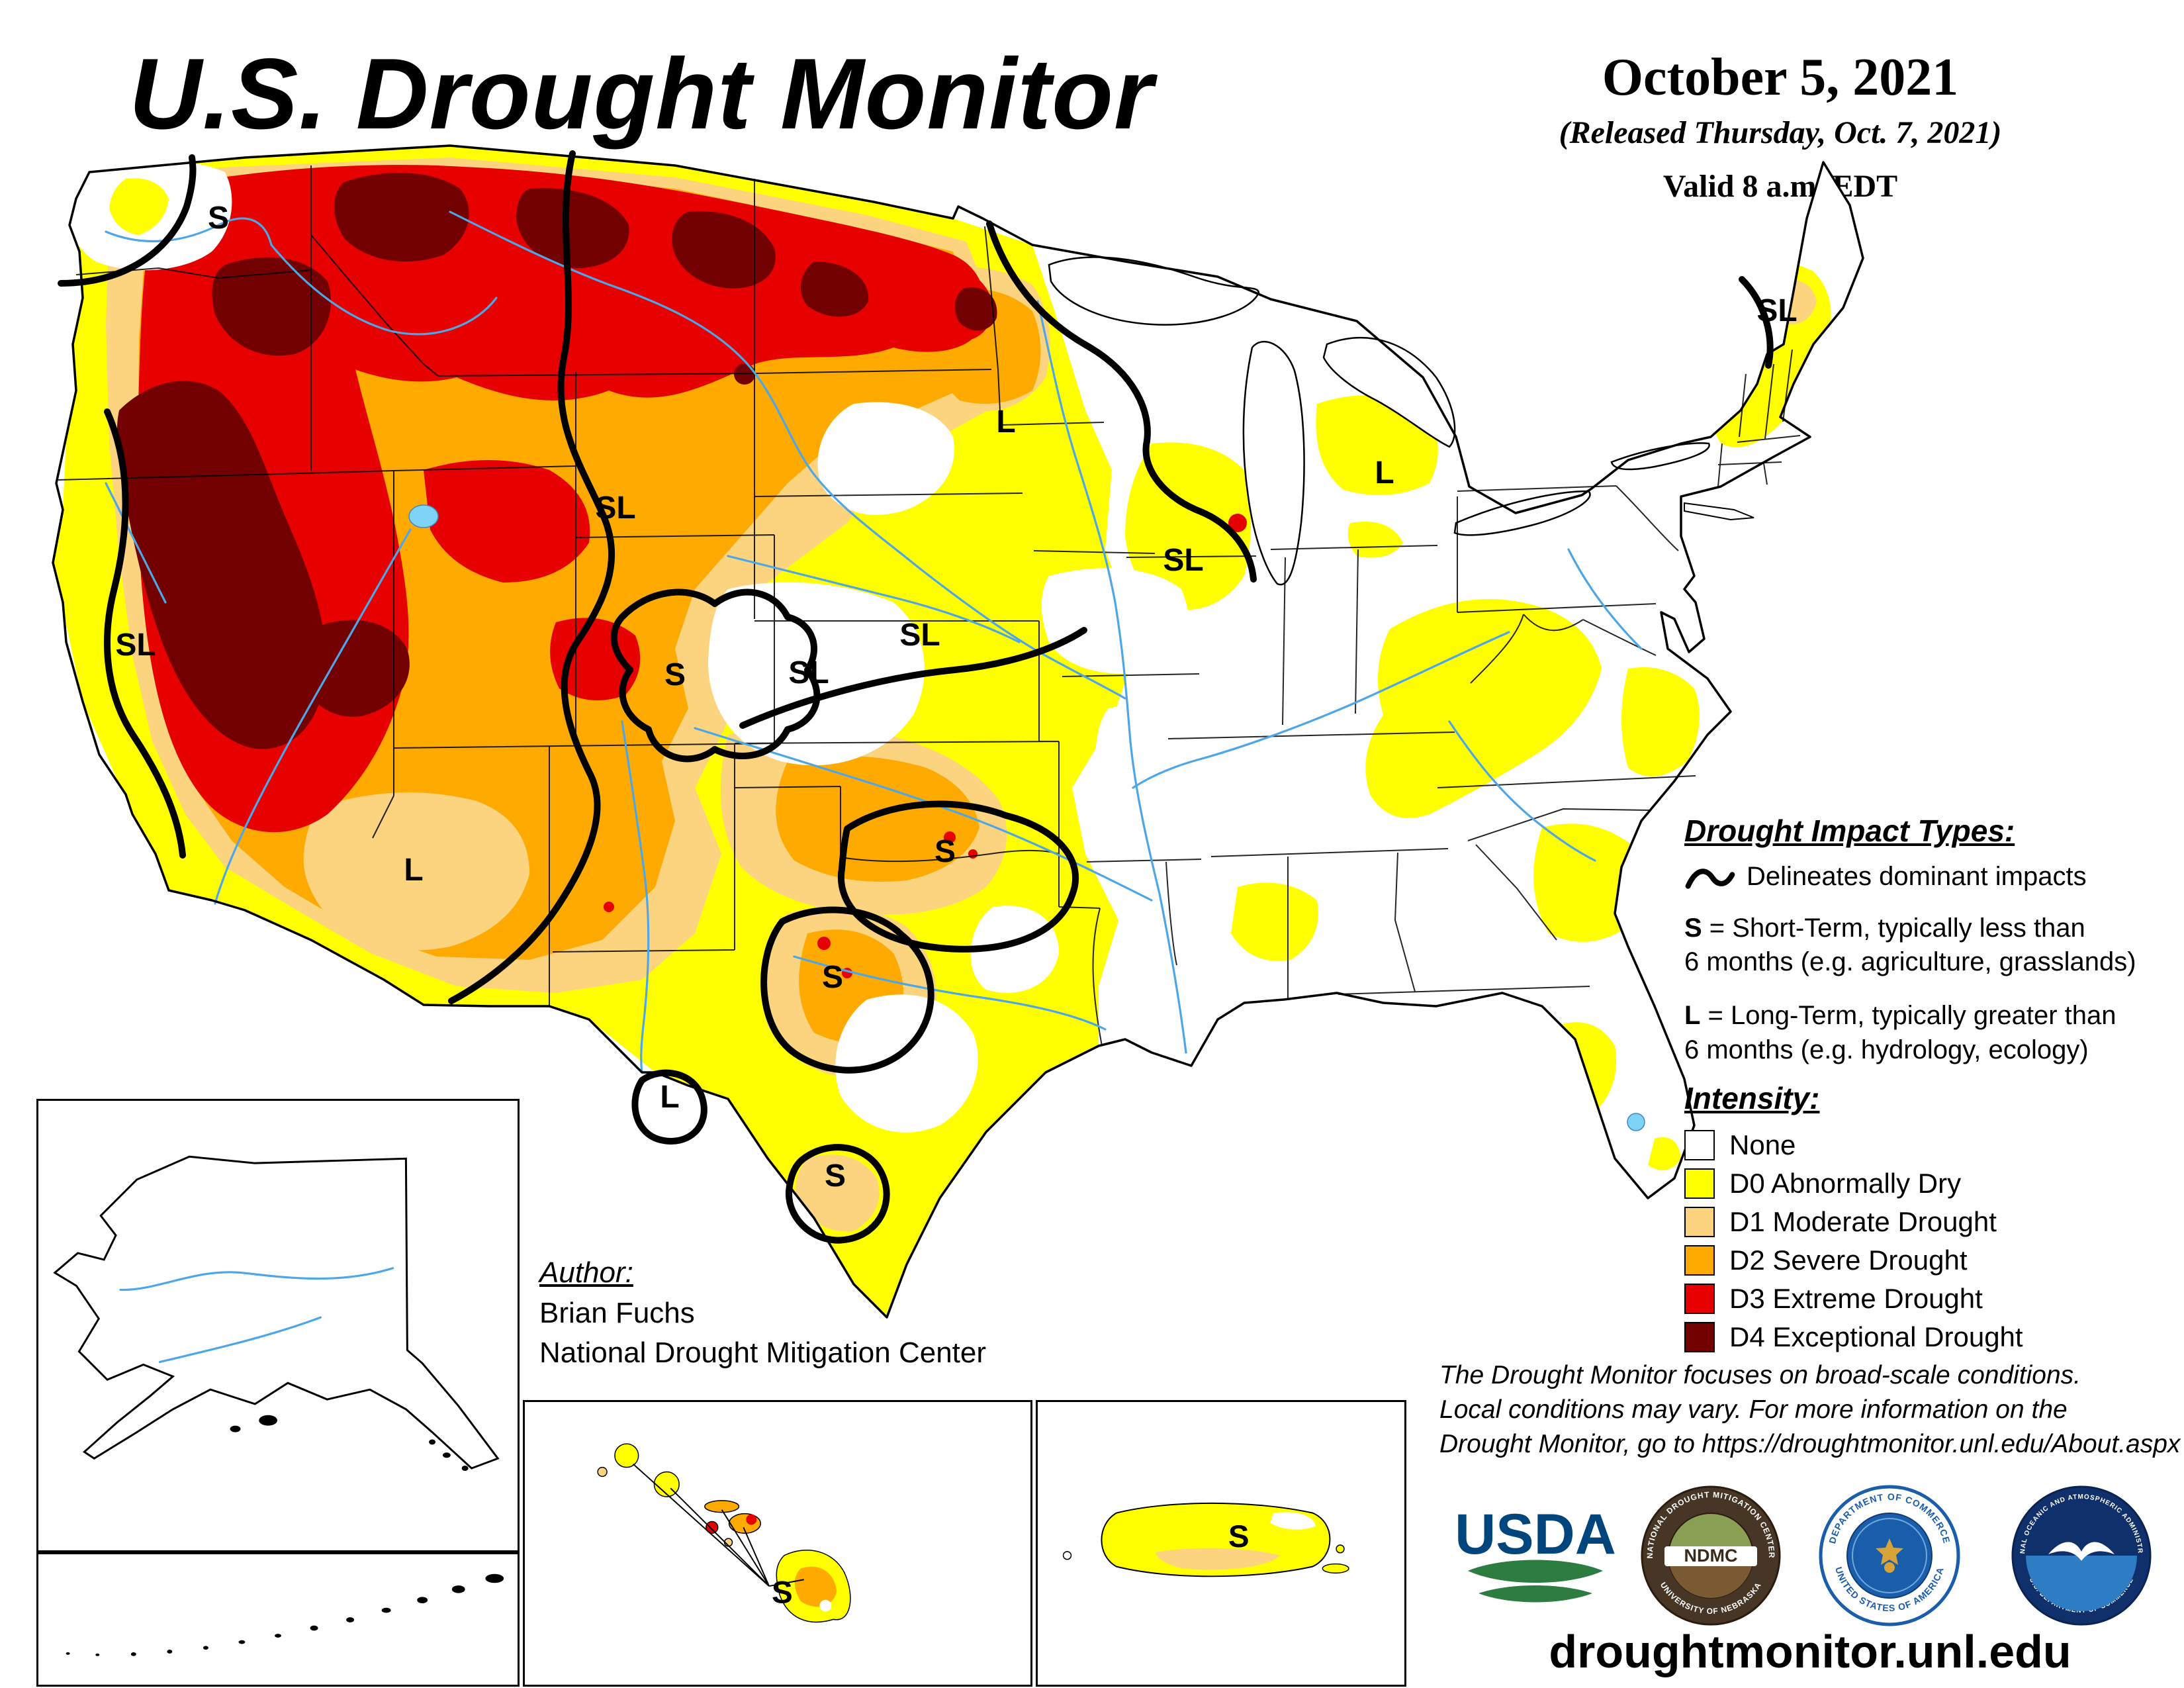 The width and height of the screenshot is (2184, 1688). What do you see at coordinates (1810, 1651) in the screenshot?
I see `footer-url: droughtmonitor.unl.edu` at bounding box center [1810, 1651].